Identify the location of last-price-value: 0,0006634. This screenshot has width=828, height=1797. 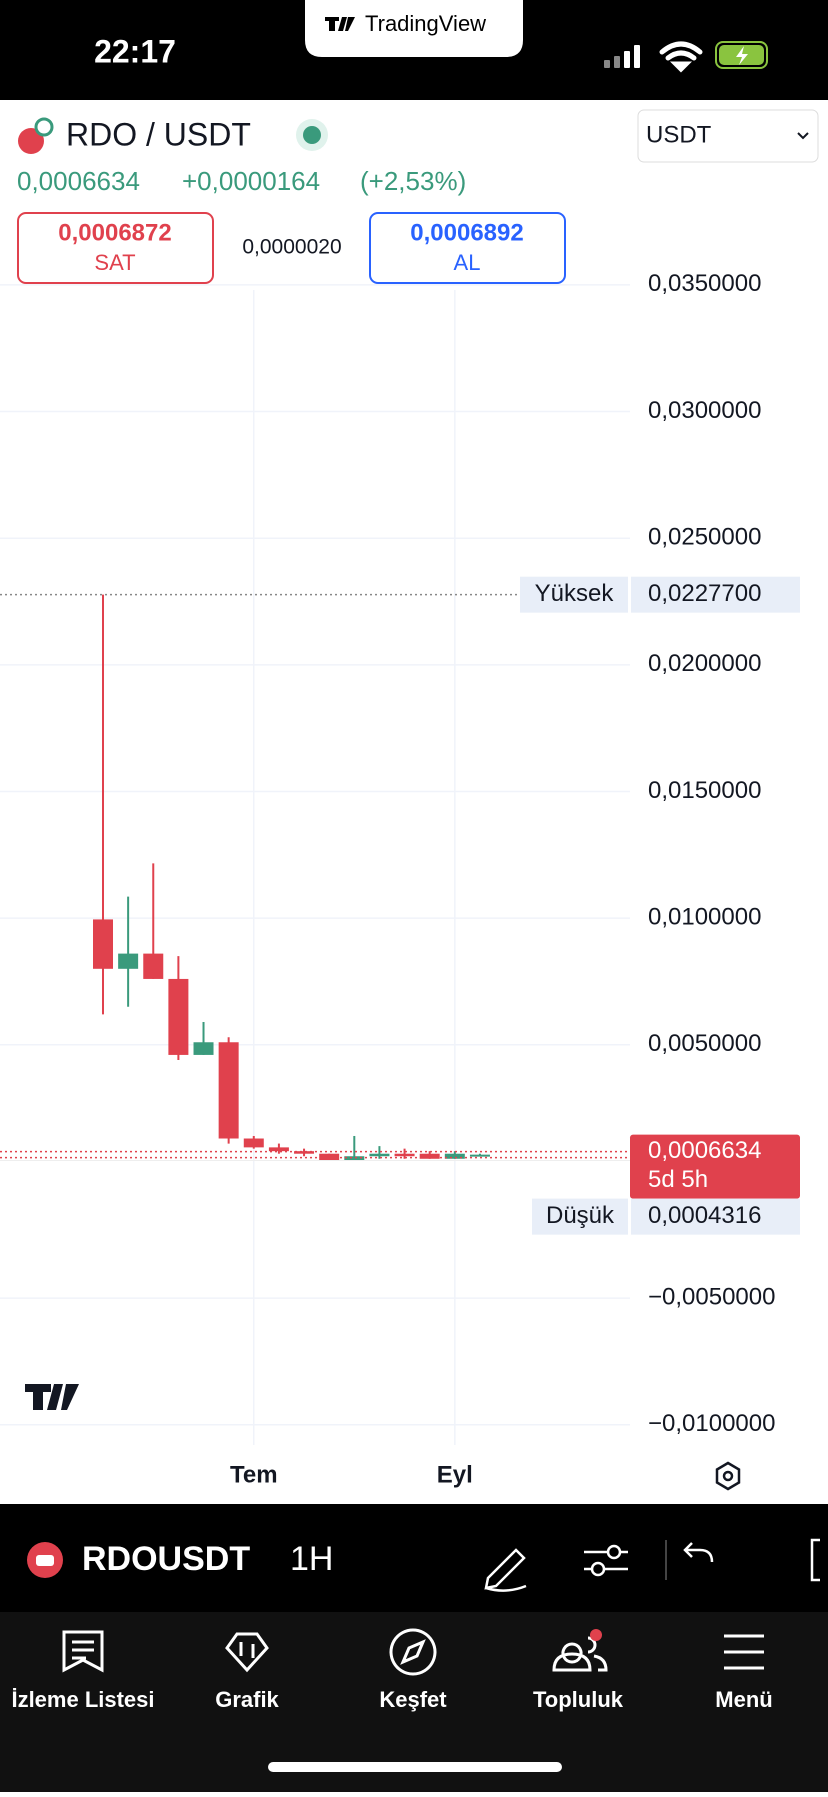
(704, 1150).